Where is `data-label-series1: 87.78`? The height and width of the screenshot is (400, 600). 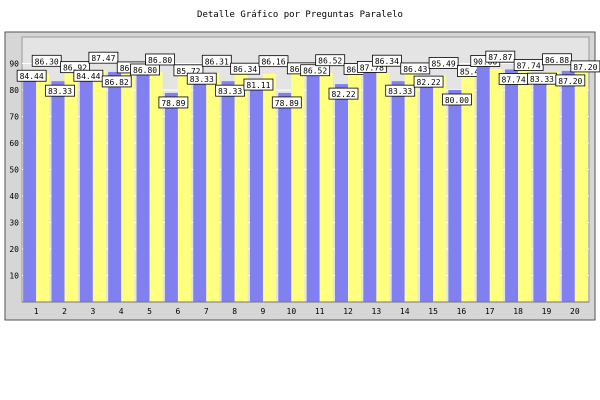 data-label-series1: 87.78 is located at coordinates (372, 67).